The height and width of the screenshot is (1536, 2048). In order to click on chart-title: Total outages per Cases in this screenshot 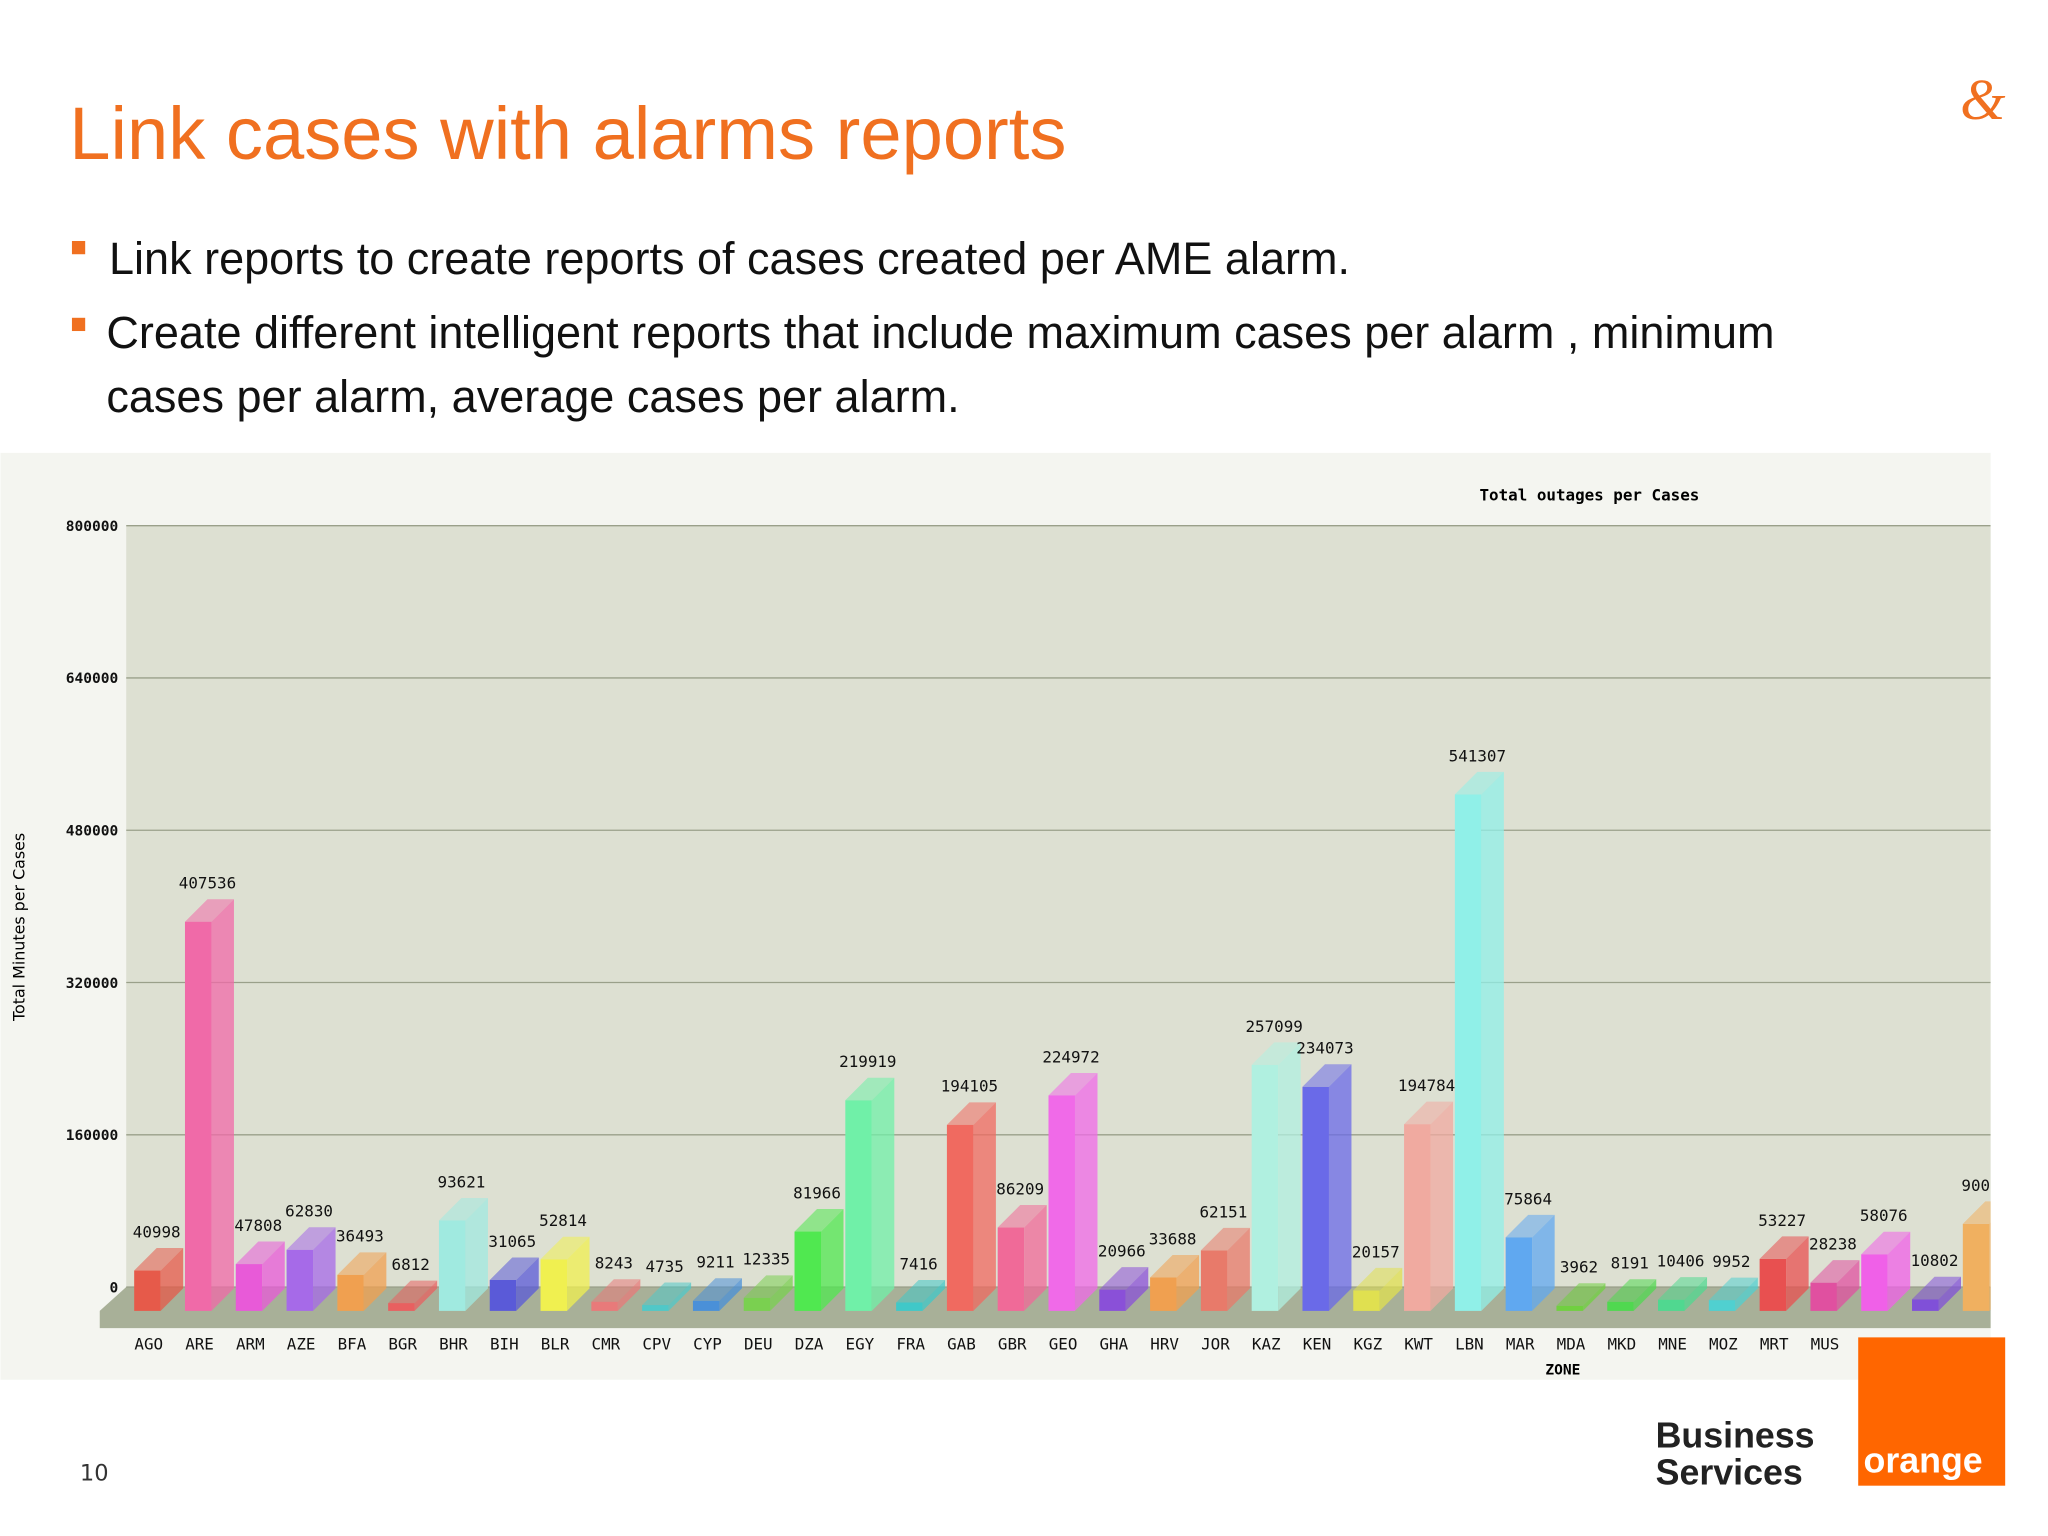, I will do `click(1589, 495)`.